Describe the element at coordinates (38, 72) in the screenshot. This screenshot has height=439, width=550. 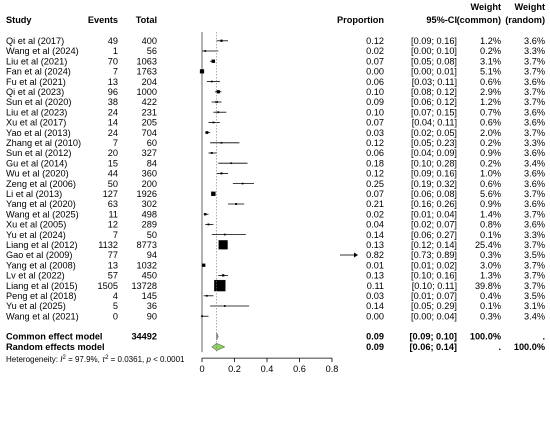
I see `study-name: Fan et al (2024)` at that location.